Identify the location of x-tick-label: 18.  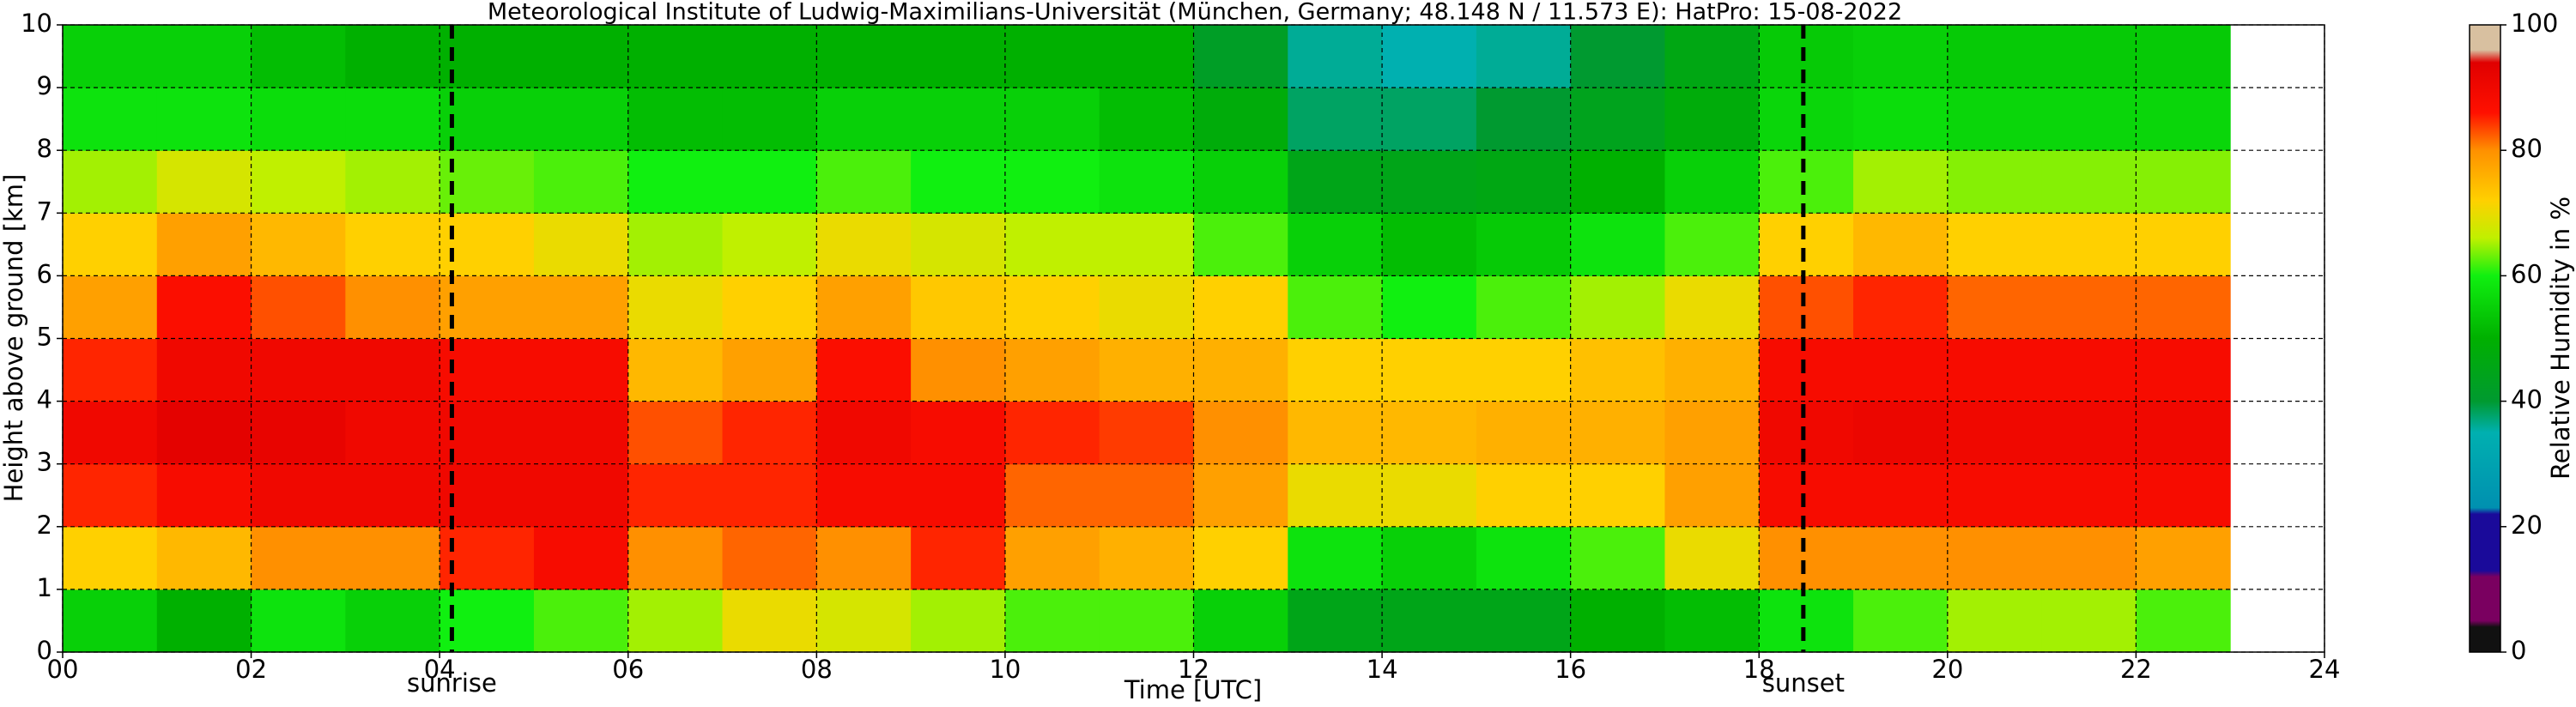
(1759, 670).